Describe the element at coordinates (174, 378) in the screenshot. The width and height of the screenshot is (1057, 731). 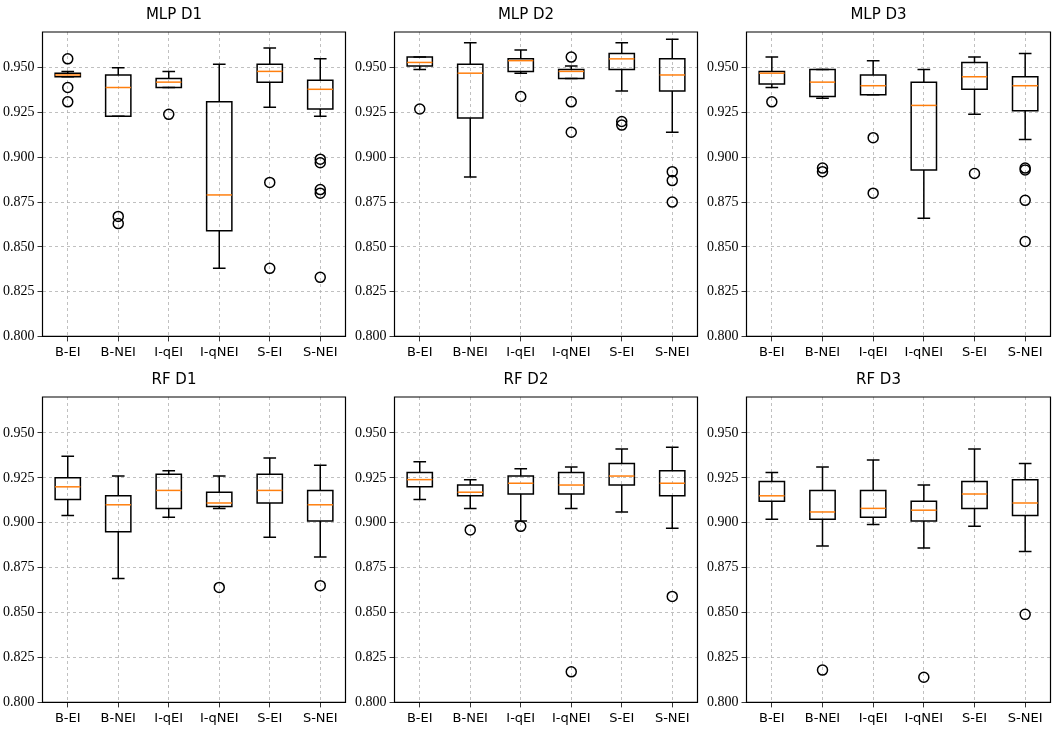
I see `chart-title: RF D1` at that location.